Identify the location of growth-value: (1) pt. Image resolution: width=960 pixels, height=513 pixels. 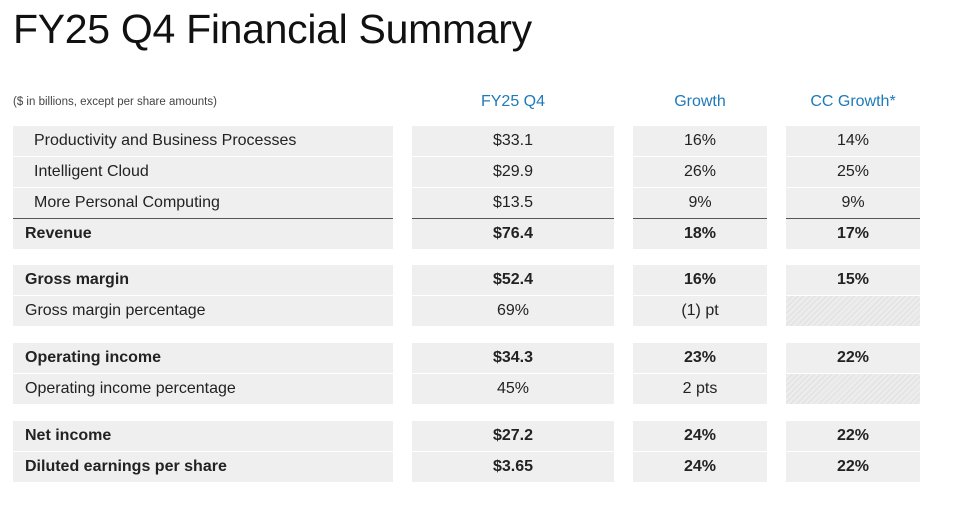
(700, 311).